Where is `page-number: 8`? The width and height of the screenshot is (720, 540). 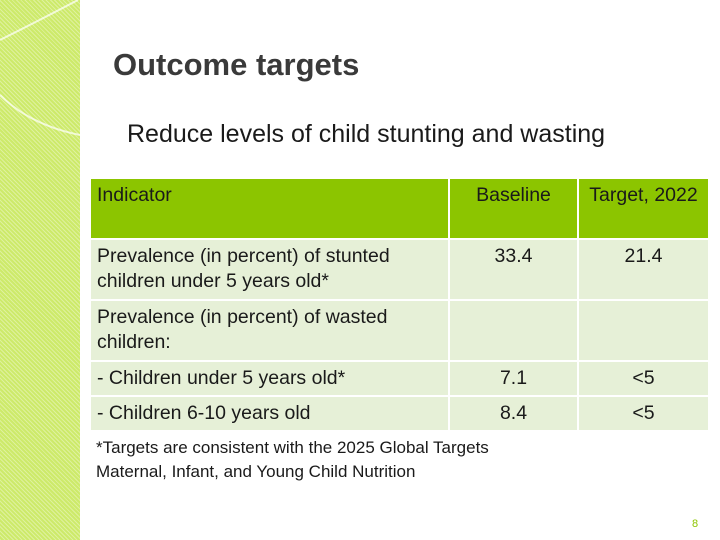
page-number: 8 is located at coordinates (695, 524).